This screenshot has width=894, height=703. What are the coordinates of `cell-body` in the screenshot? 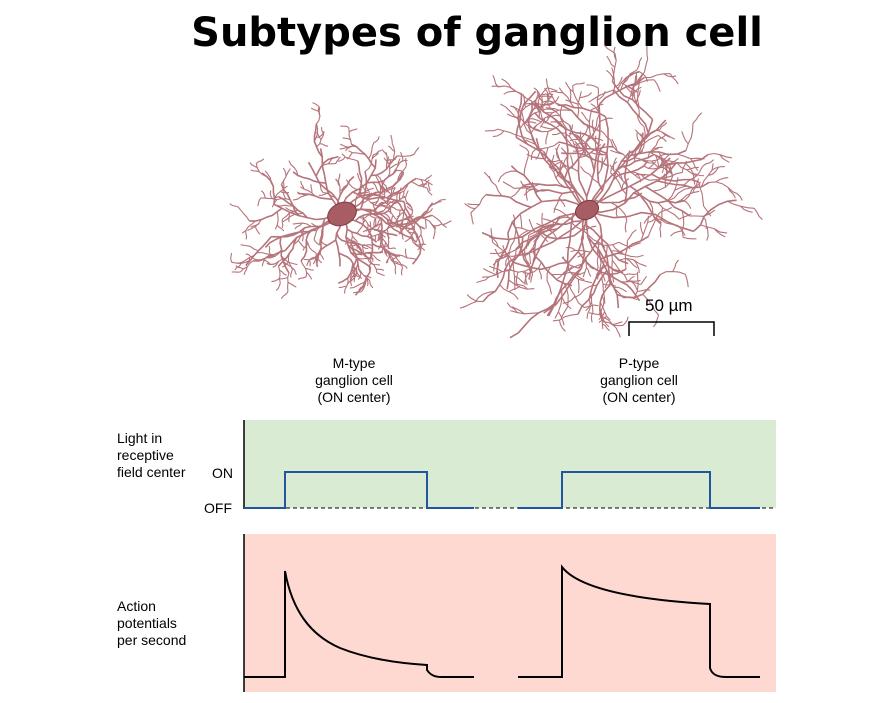 It's located at (342, 214).